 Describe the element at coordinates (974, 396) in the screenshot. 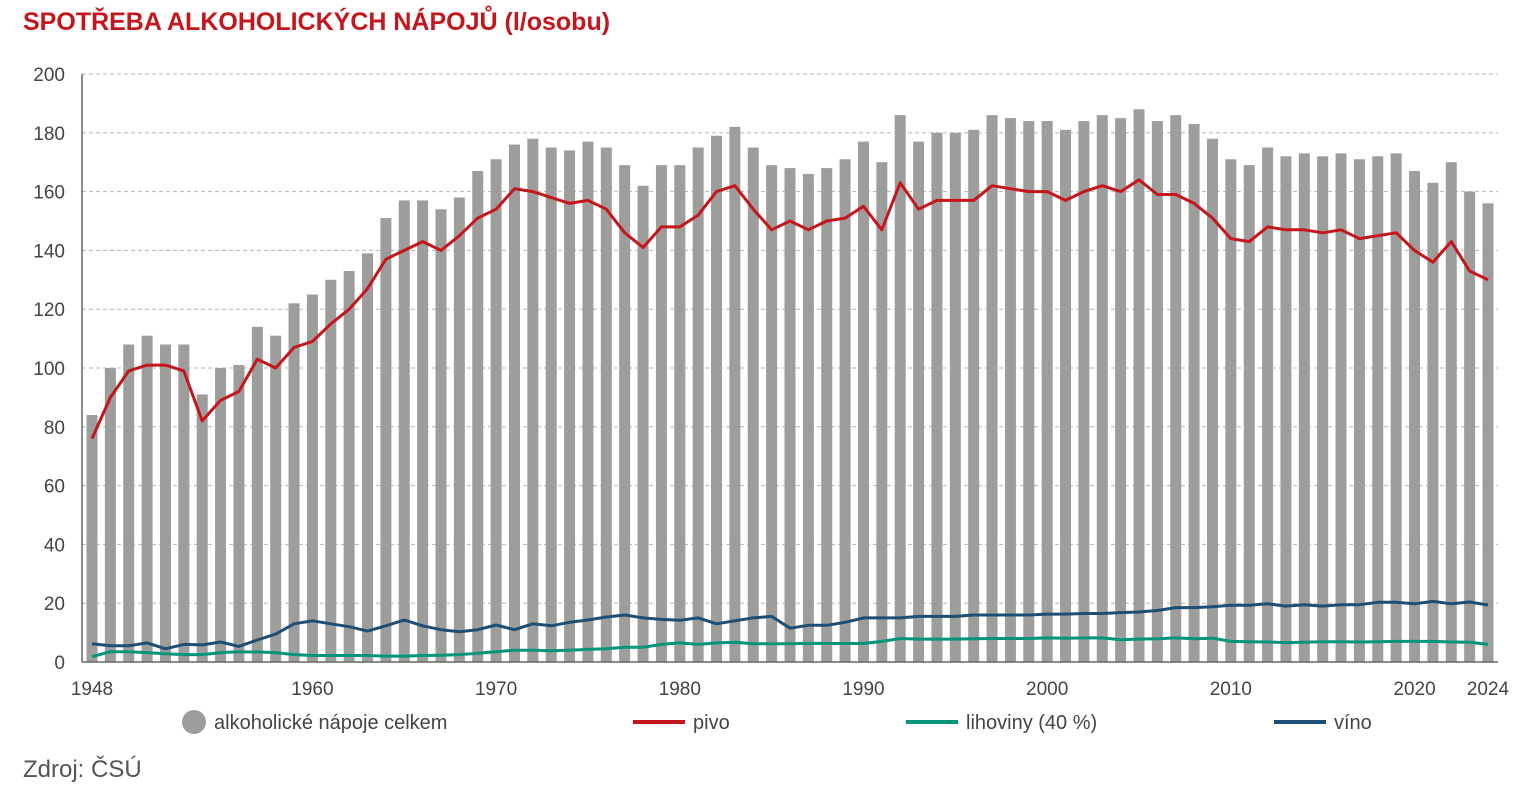

I see `bar-1996` at that location.